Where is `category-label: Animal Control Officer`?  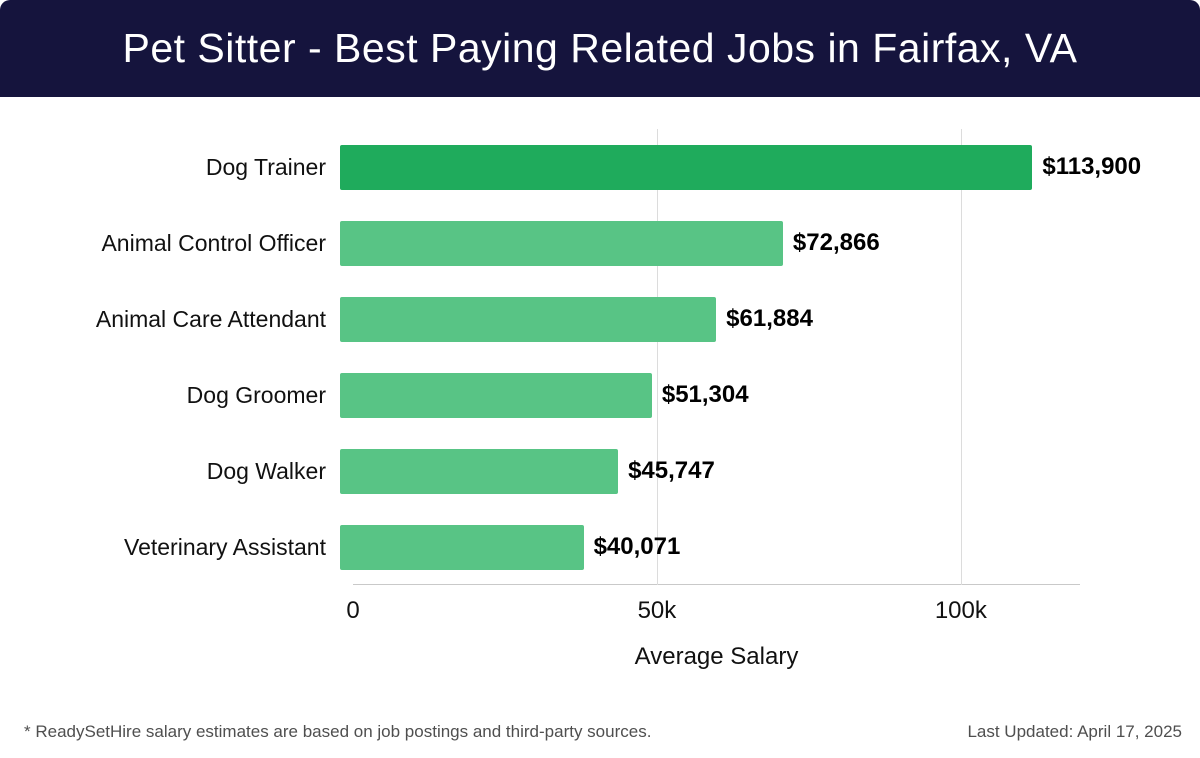
category-label: Animal Control Officer is located at coordinates (213, 242).